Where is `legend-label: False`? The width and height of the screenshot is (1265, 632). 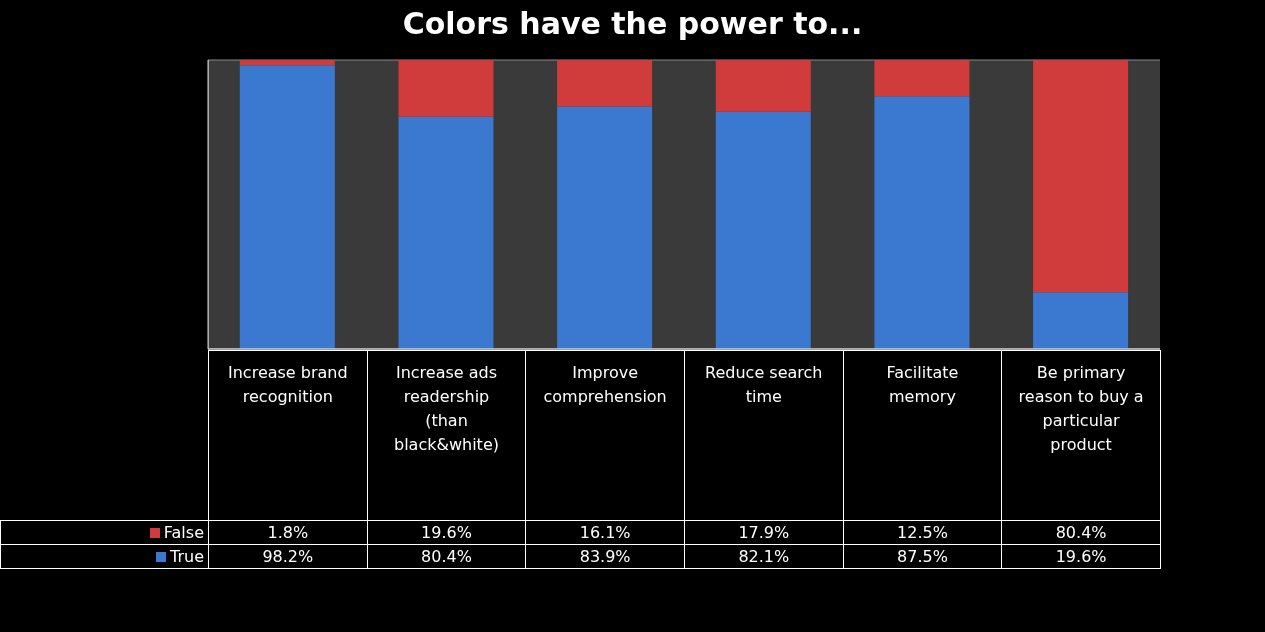 legend-label: False is located at coordinates (104, 532).